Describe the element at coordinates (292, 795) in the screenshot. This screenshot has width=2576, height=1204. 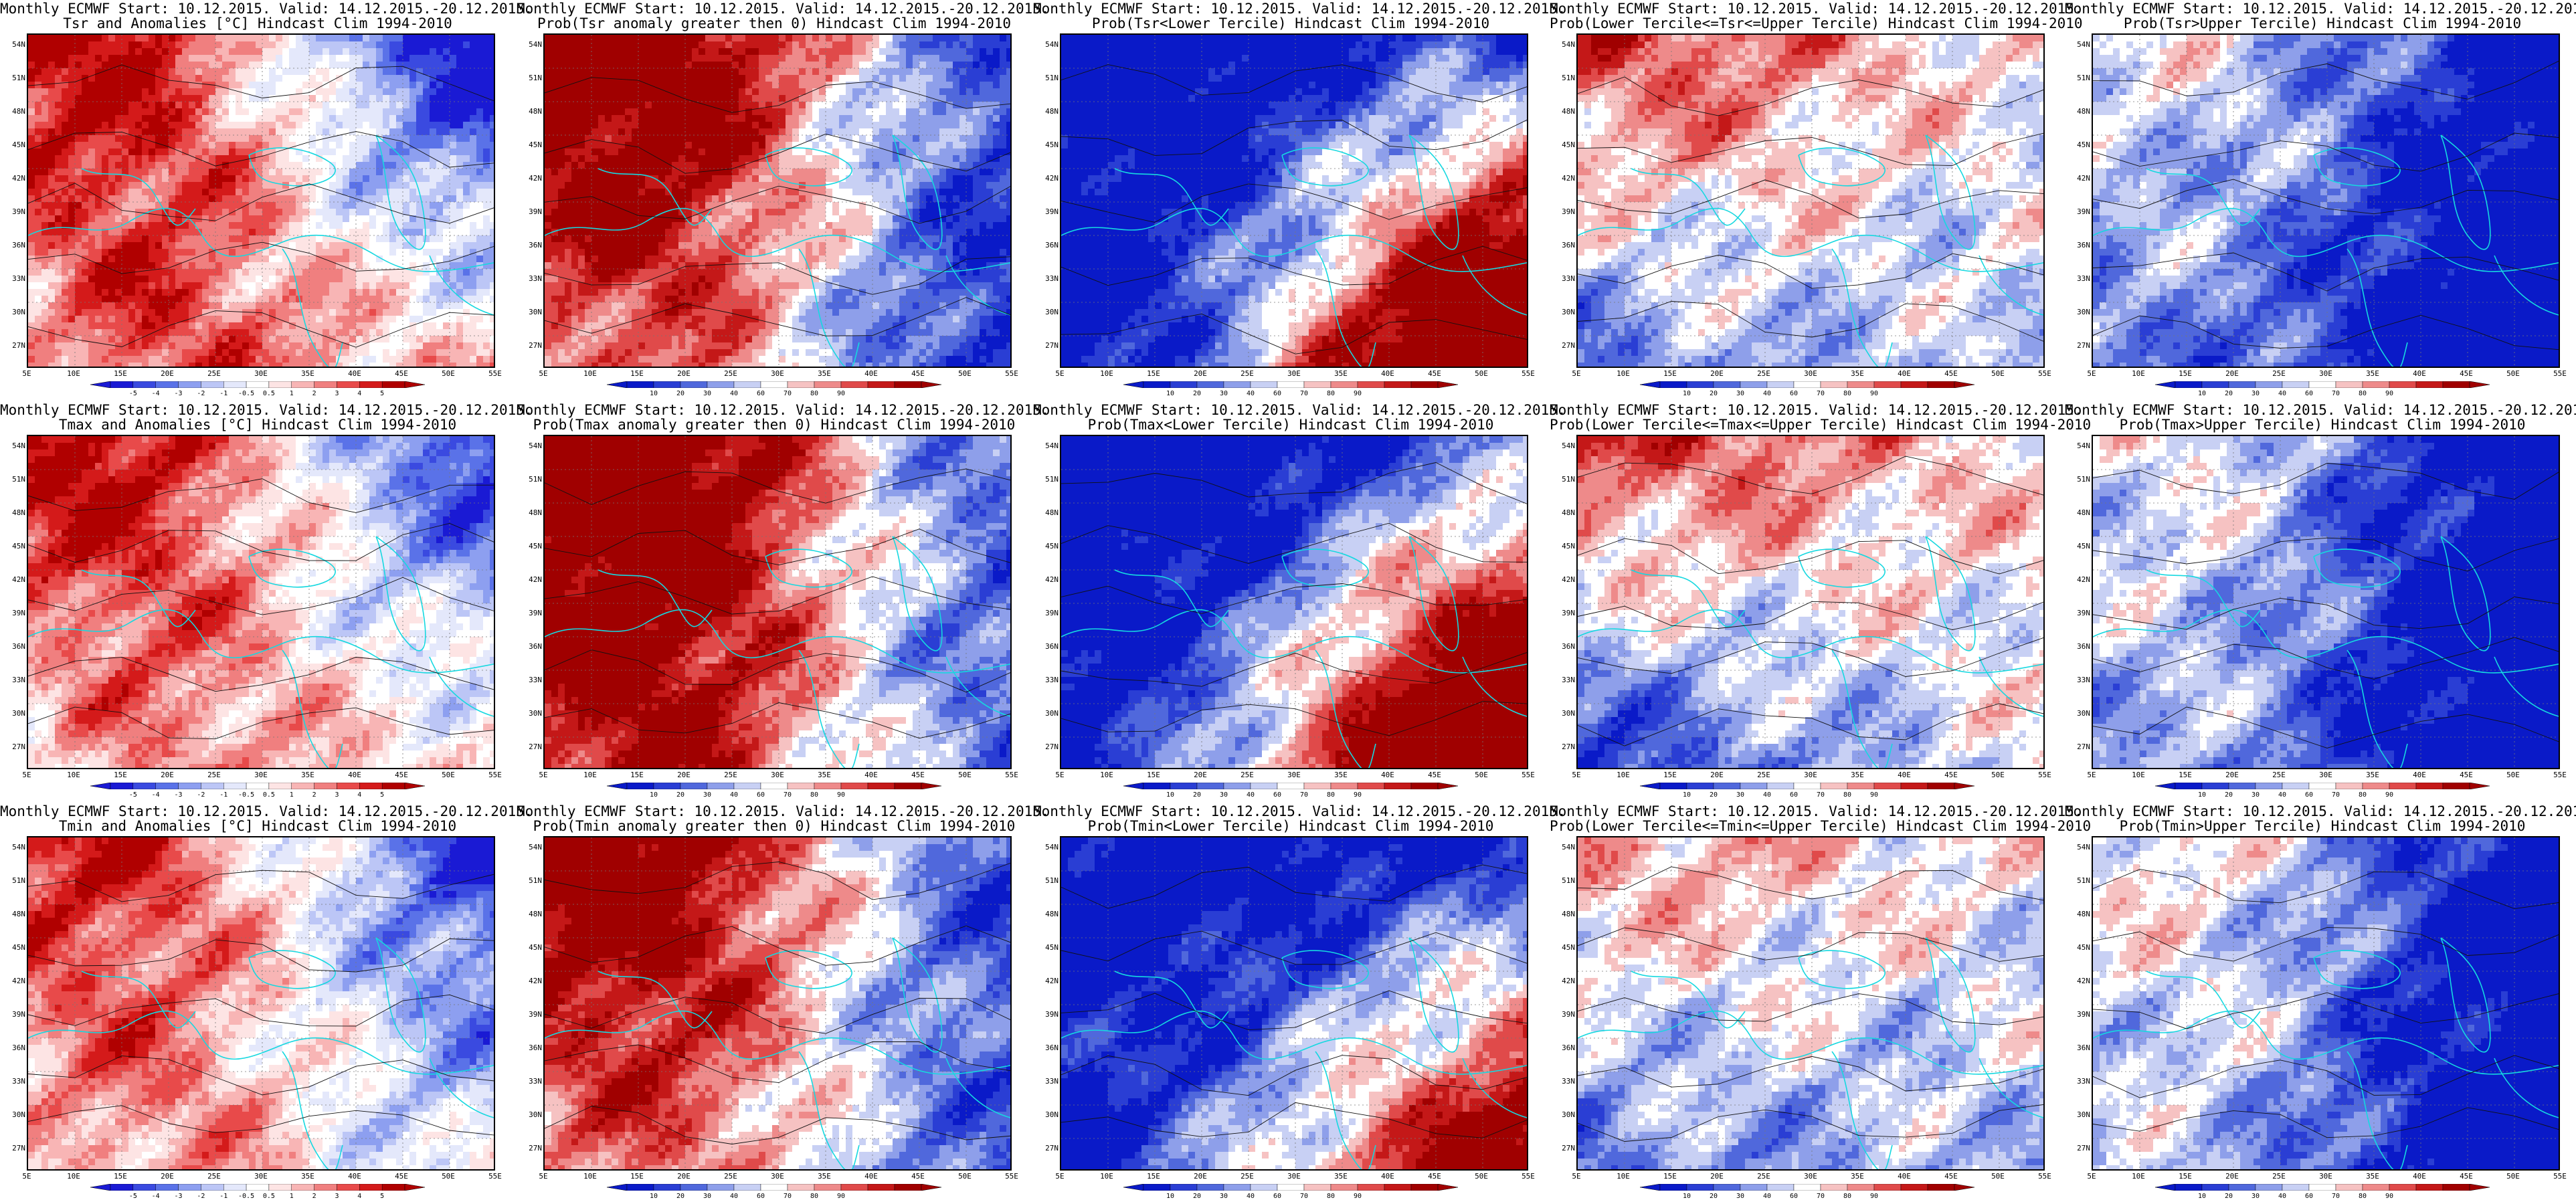
I see `colorbar-label: 1` at that location.